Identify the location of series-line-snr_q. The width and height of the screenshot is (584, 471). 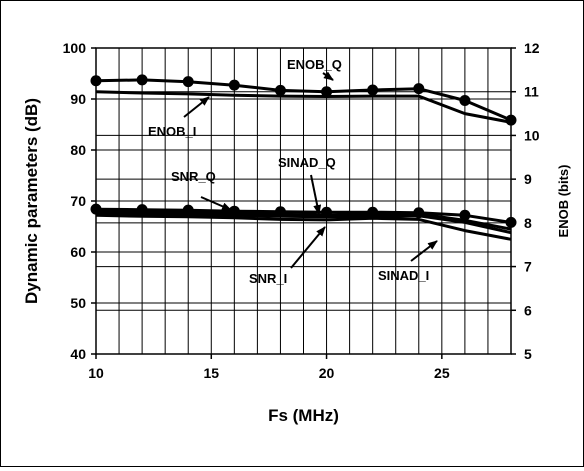
(303, 215).